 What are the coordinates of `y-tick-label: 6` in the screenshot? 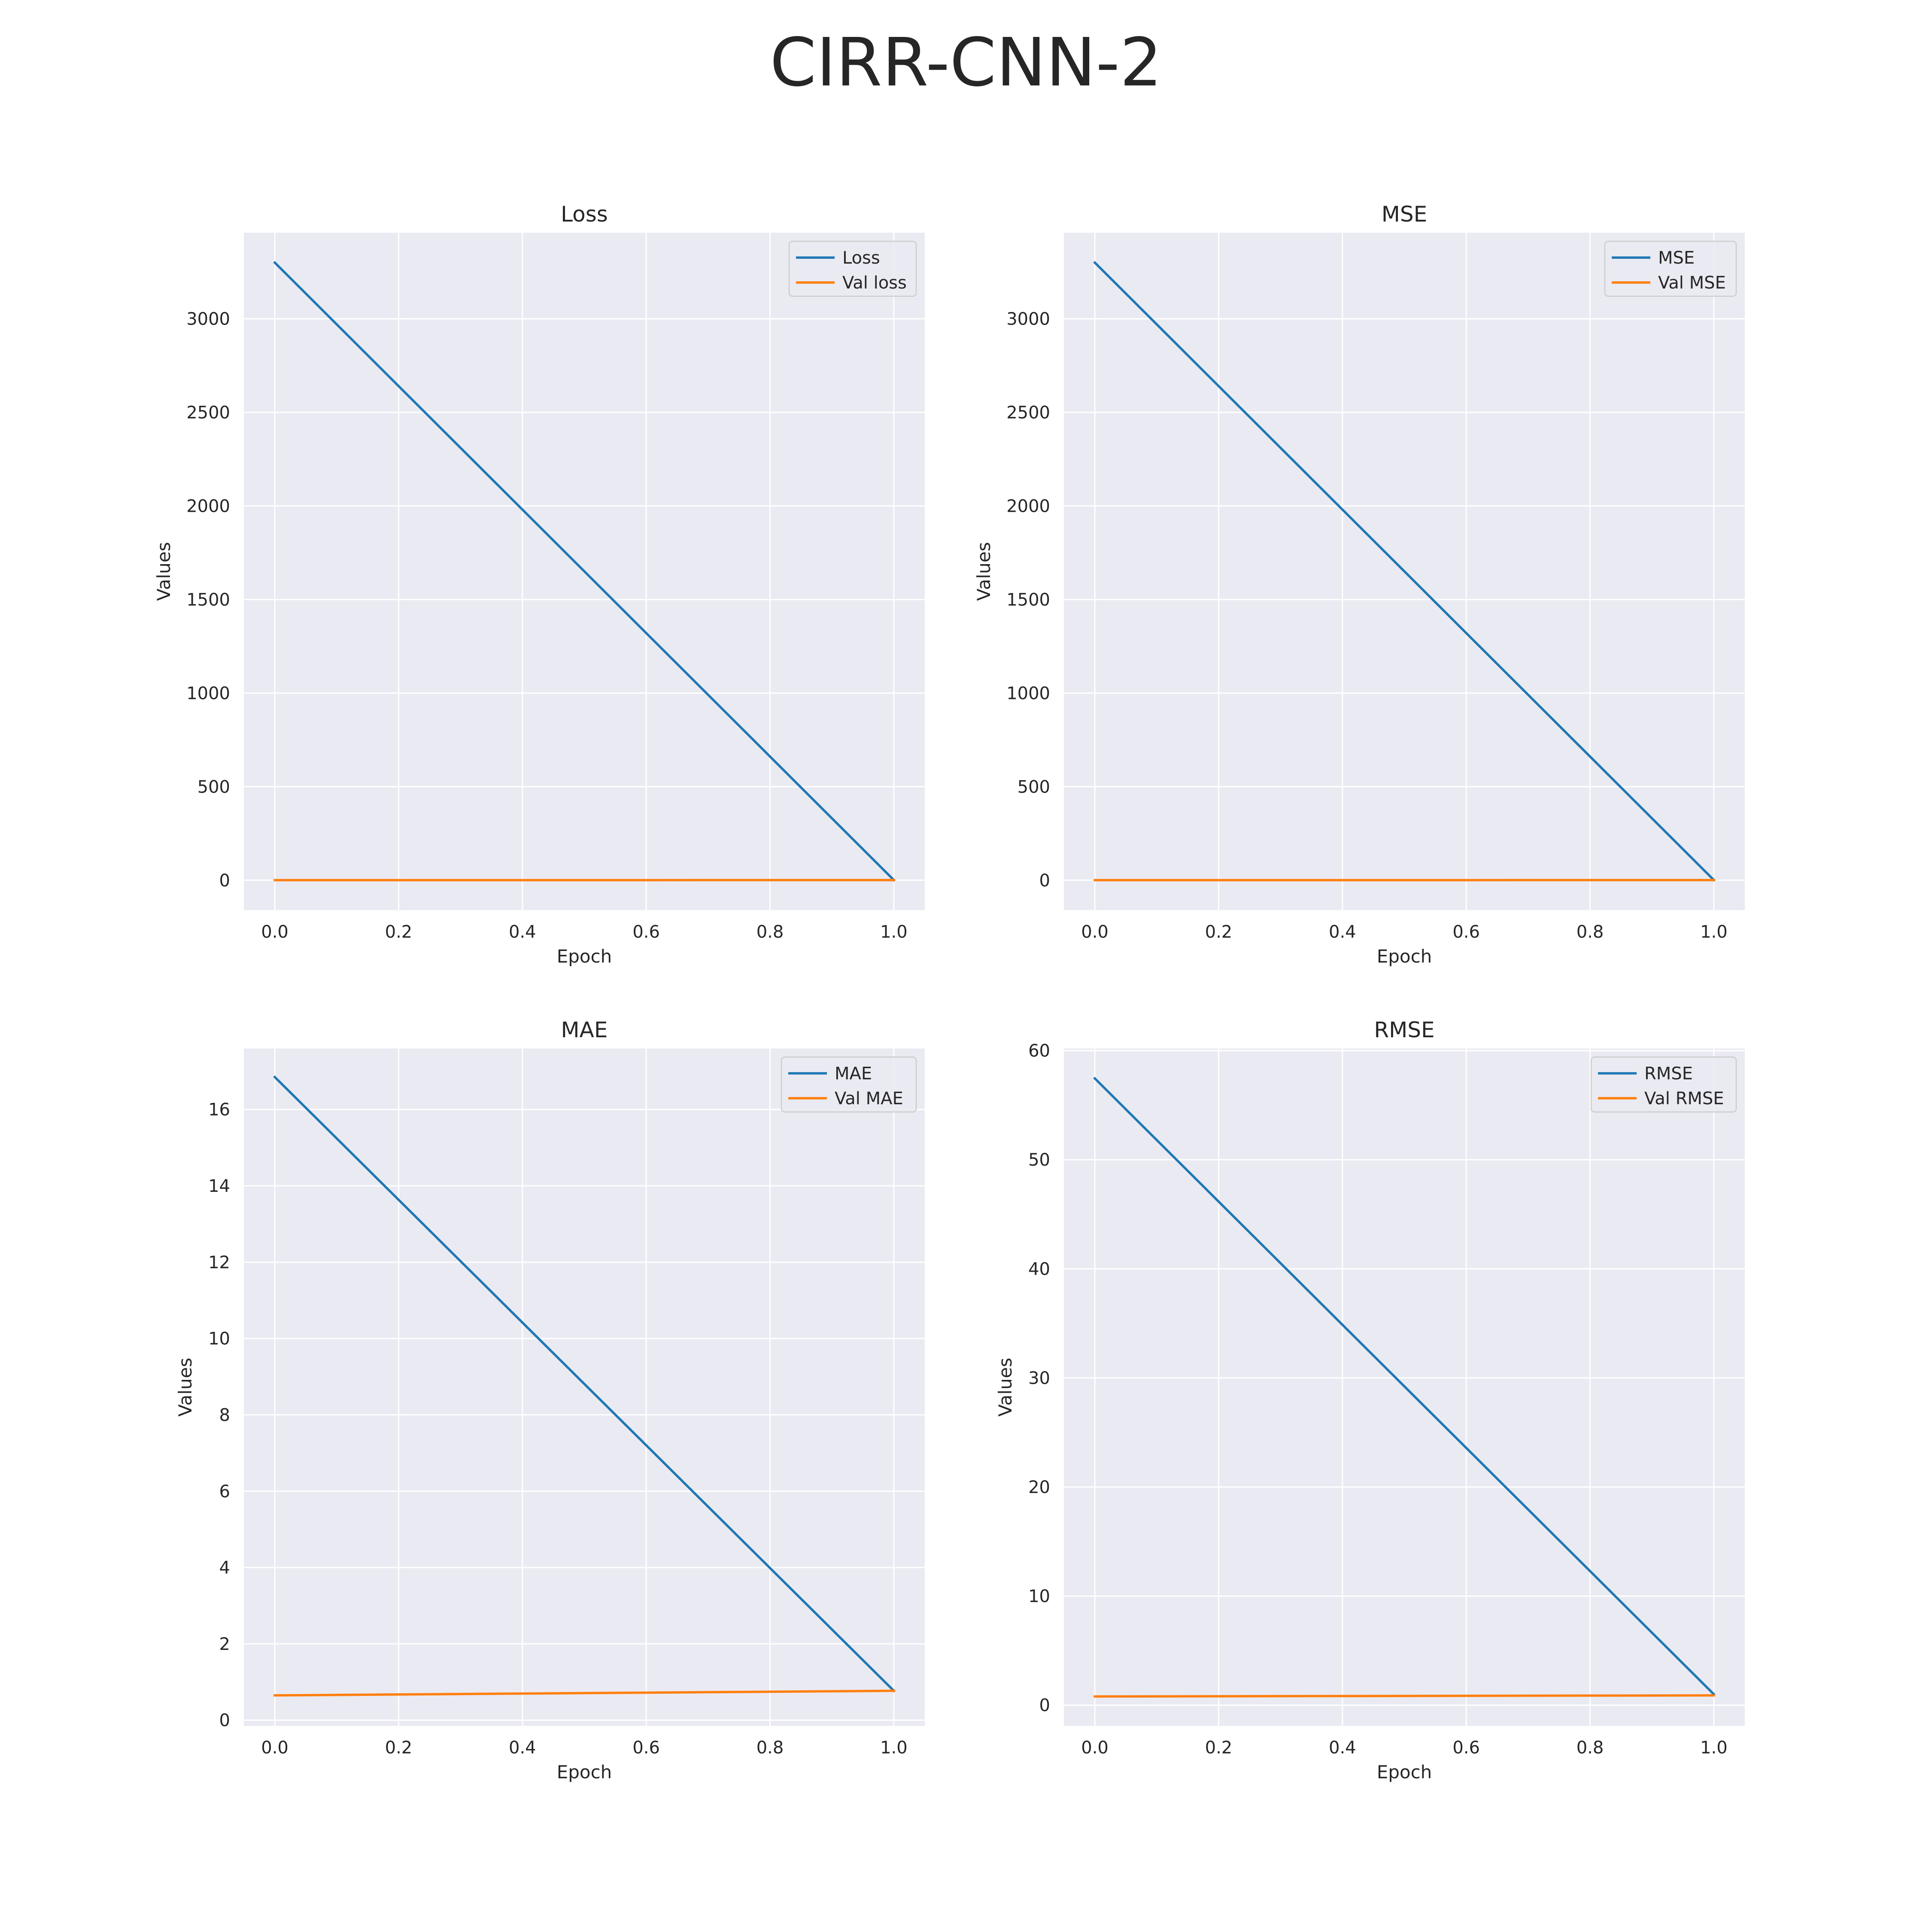 It's located at (225, 1492).